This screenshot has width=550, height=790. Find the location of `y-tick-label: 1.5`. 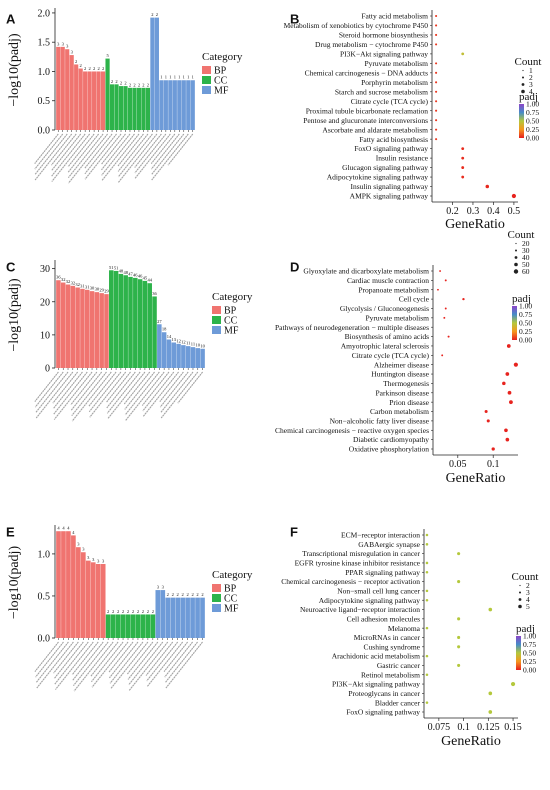

y-tick-label: 1.5 is located at coordinates (44, 43).